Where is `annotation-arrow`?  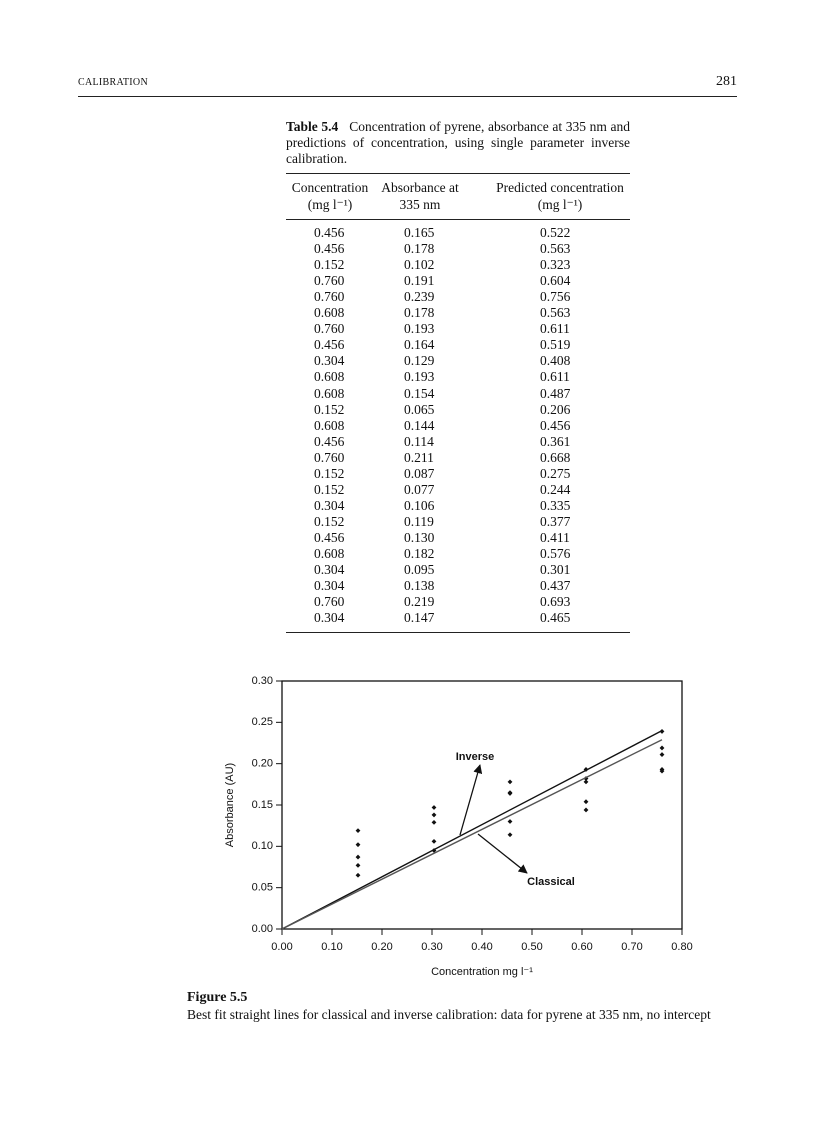
annotation-arrow is located at coordinates (502, 853).